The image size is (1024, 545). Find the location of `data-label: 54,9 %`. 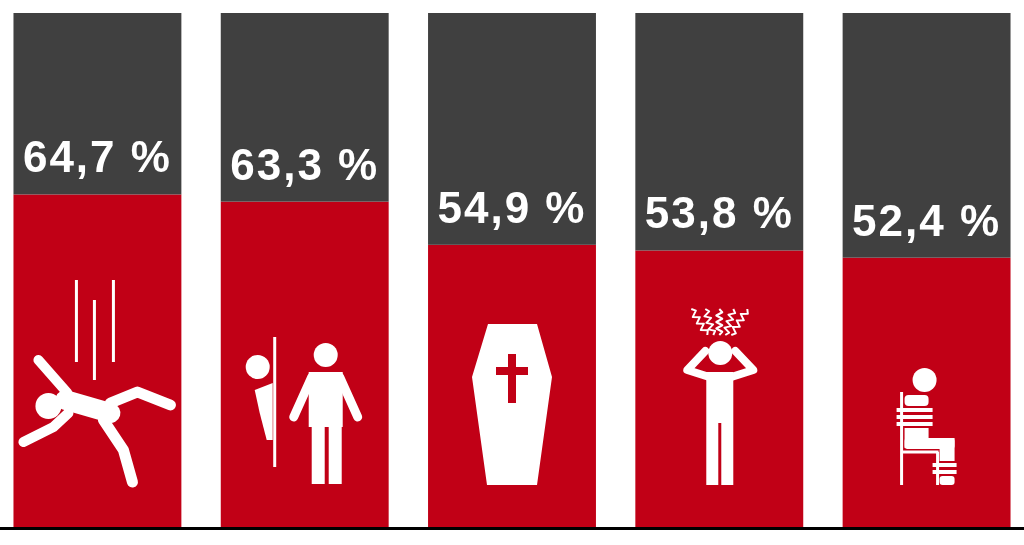

data-label: 54,9 % is located at coordinates (512, 207).